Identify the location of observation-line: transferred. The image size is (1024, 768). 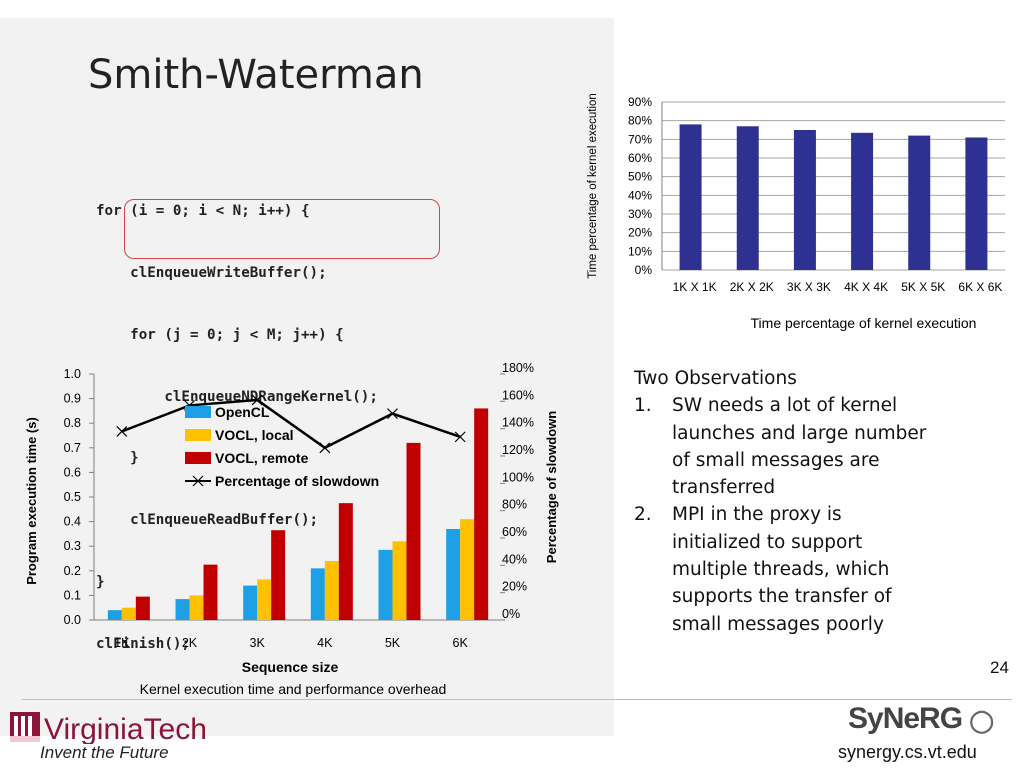
(724, 488).